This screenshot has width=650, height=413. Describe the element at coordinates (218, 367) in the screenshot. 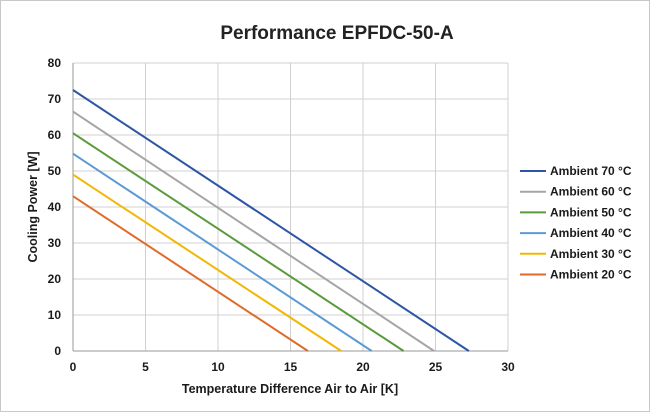

I see `x-tick-label: 10` at that location.